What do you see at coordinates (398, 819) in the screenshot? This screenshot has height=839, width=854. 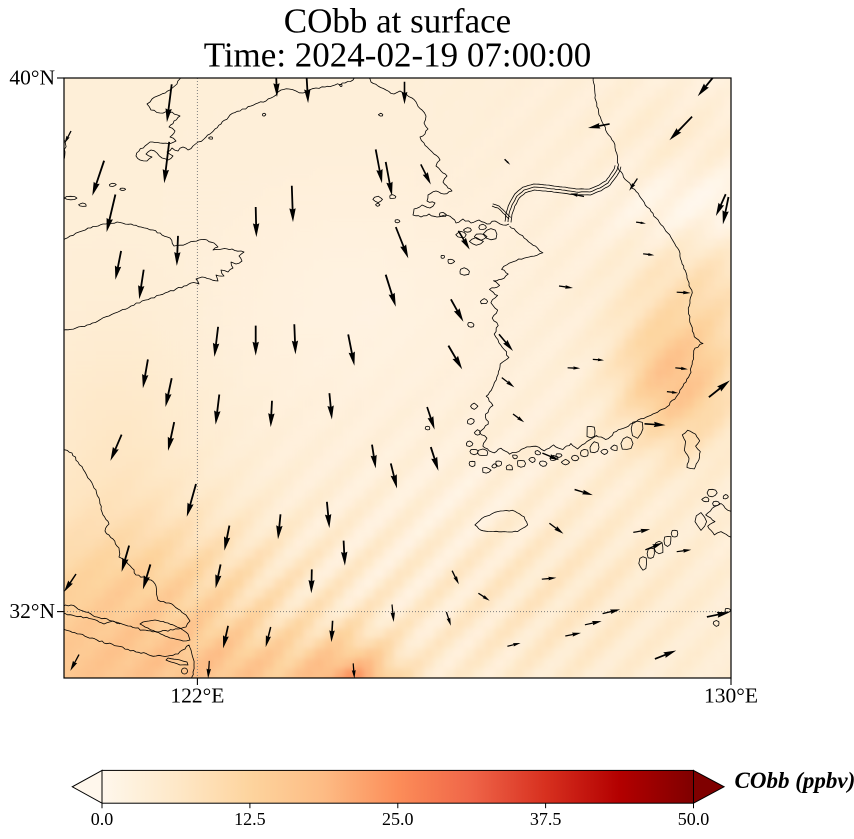 I see `svg-text: 25.0` at bounding box center [398, 819].